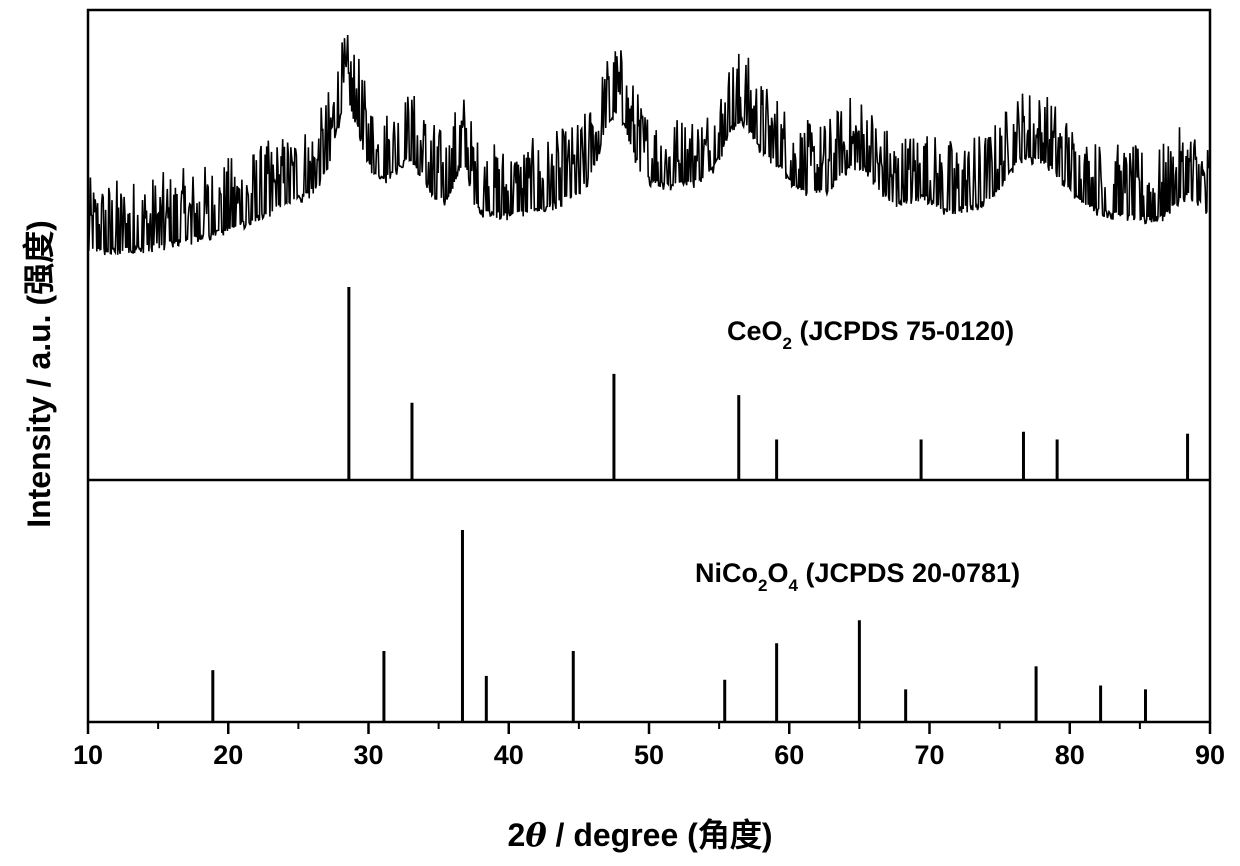 This screenshot has width=1240, height=866. I want to click on x-axis: 10 20 30 40 50 60 70 80 90, so click(649, 746).